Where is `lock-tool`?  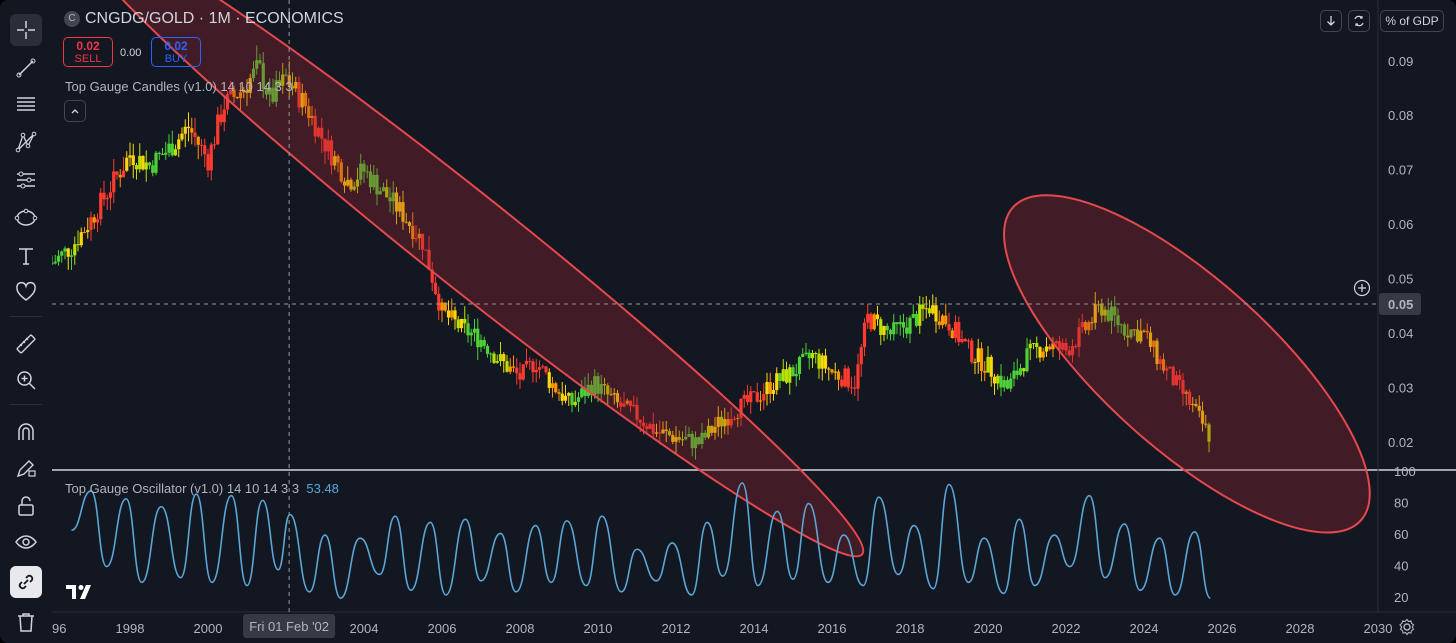
lock-tool is located at coordinates (26, 506).